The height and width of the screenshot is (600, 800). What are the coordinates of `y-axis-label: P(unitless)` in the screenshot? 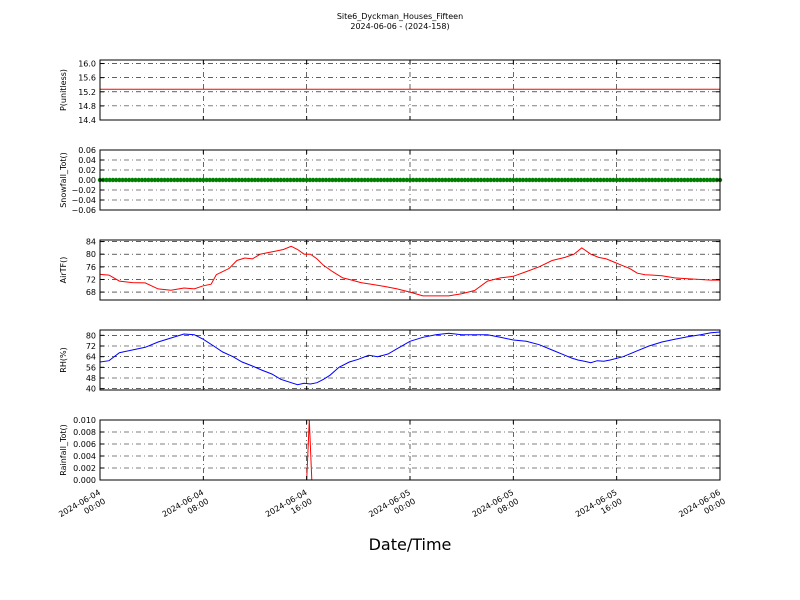 It's located at (63, 90).